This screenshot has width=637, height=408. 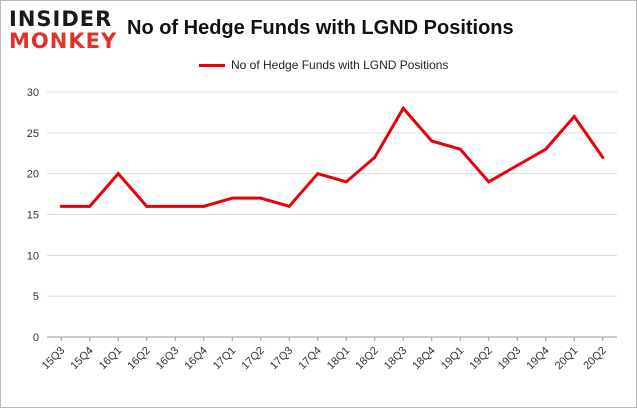 I want to click on legend: No of Hedge Funds with LGND Positions, so click(x=323, y=65).